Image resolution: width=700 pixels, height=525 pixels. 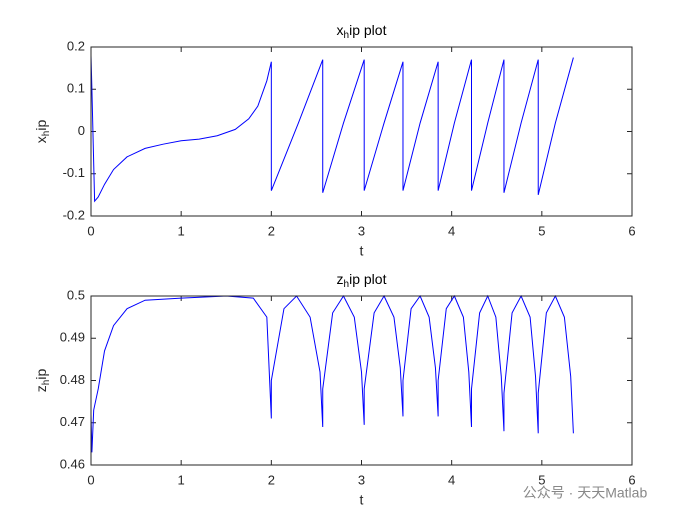 What do you see at coordinates (362, 280) in the screenshot?
I see `chart-title: zhip plot` at bounding box center [362, 280].